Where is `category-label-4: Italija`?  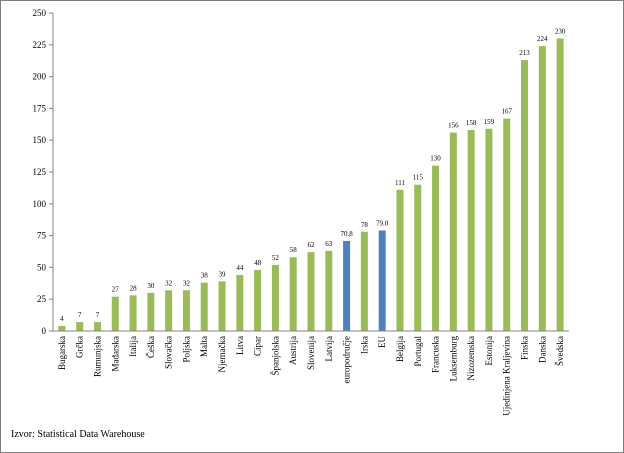
category-label-4: Italija is located at coordinates (133, 346).